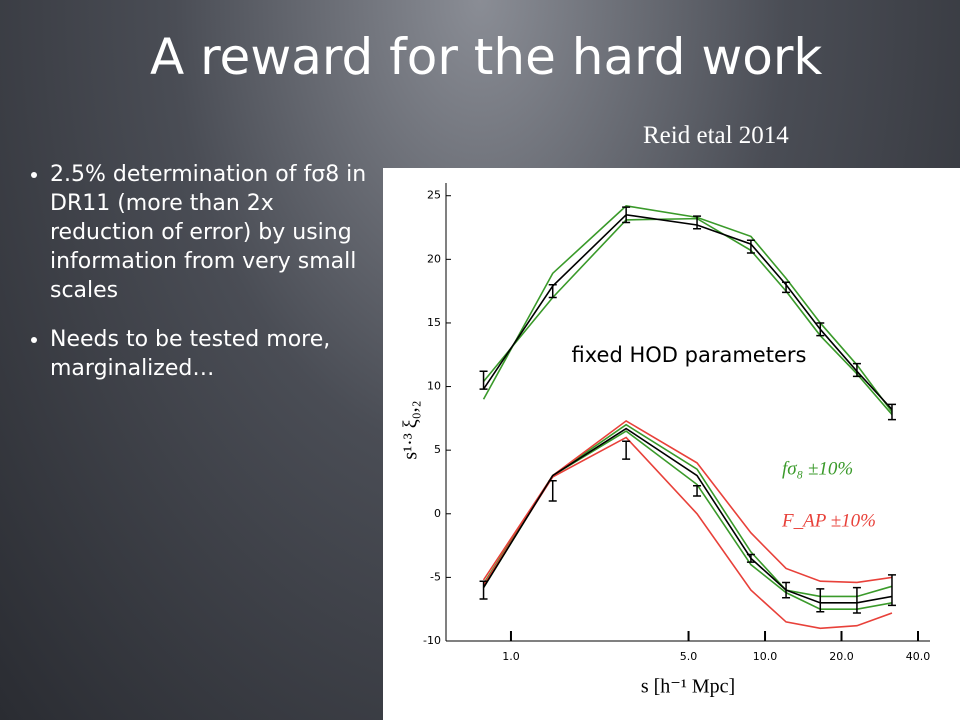  I want to click on x-tick-label: 40.0, so click(918, 656).